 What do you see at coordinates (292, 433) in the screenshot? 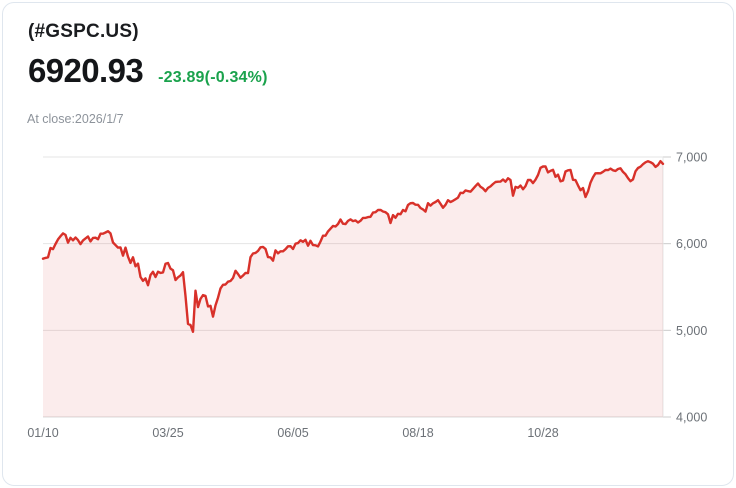
I see `x-axis-label: 06/05` at bounding box center [292, 433].